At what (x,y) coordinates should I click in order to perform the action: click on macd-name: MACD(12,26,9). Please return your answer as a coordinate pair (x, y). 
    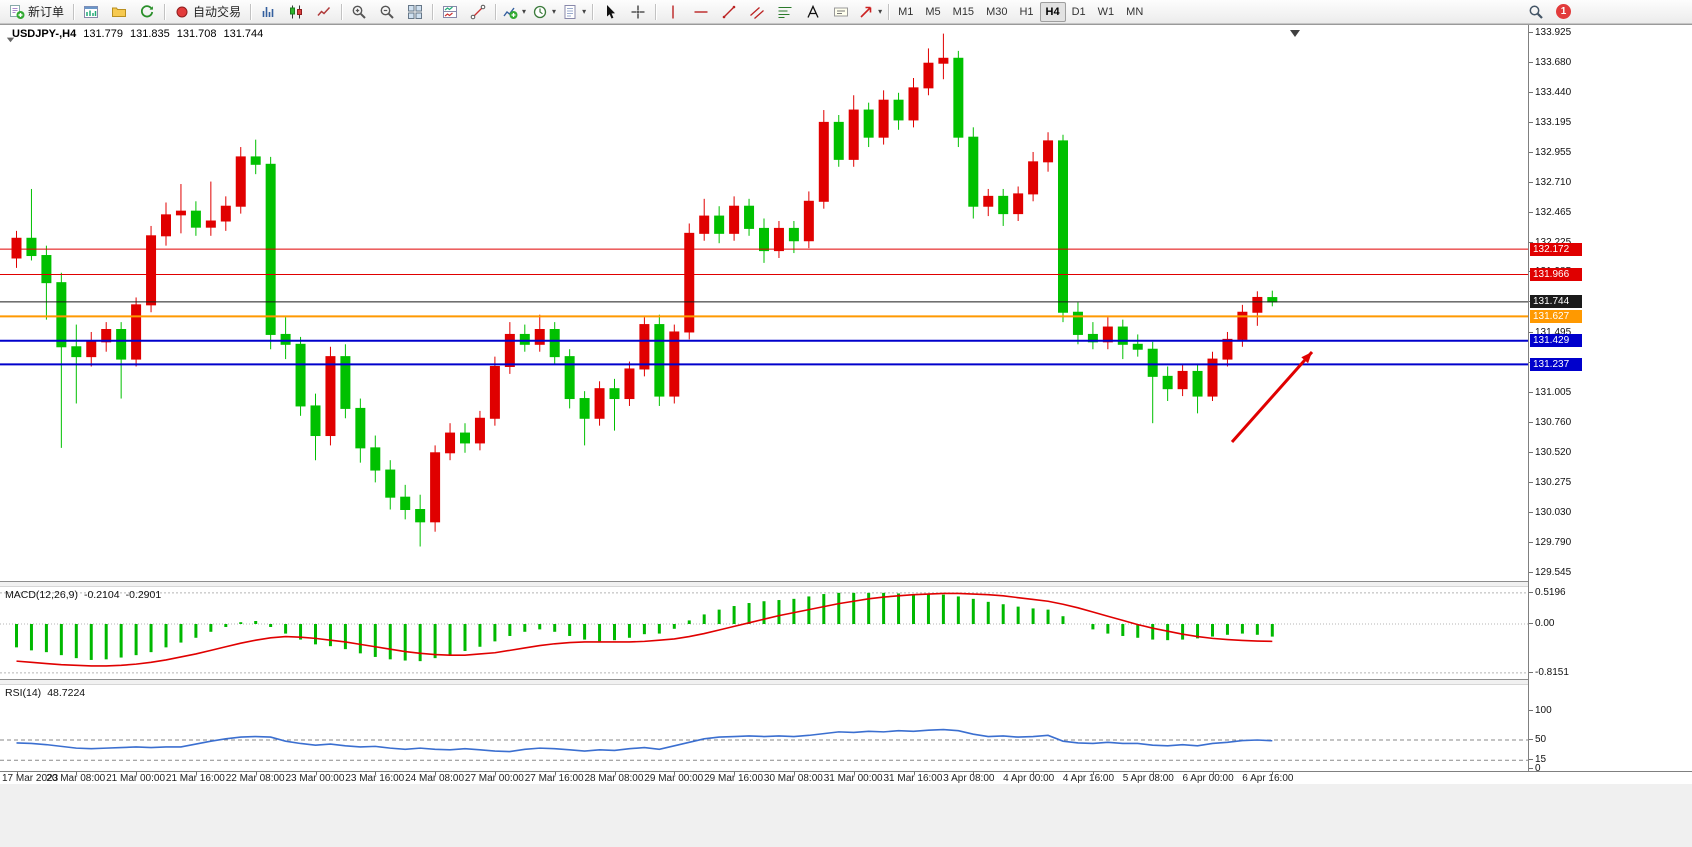
    Looking at the image, I should click on (41, 595).